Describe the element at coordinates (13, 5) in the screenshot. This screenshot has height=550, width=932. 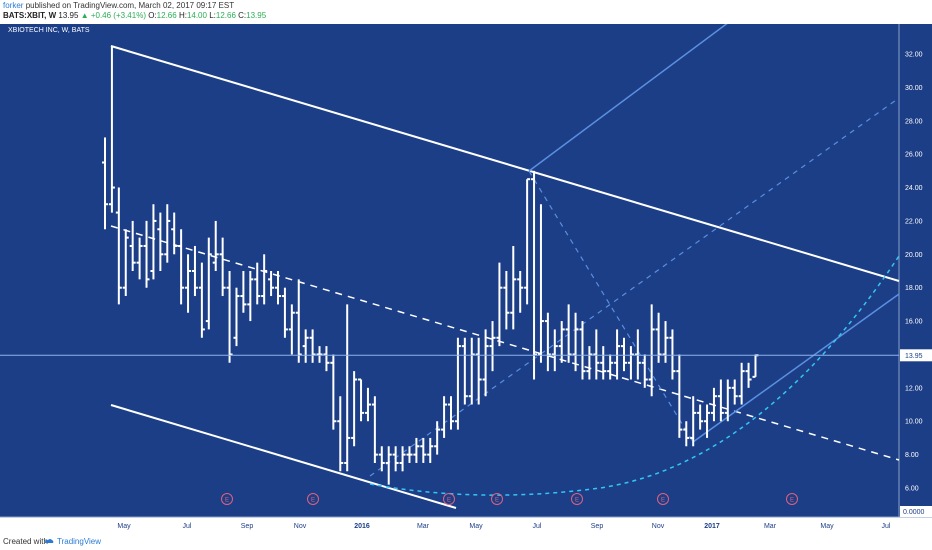
I see `author-link: forker` at that location.